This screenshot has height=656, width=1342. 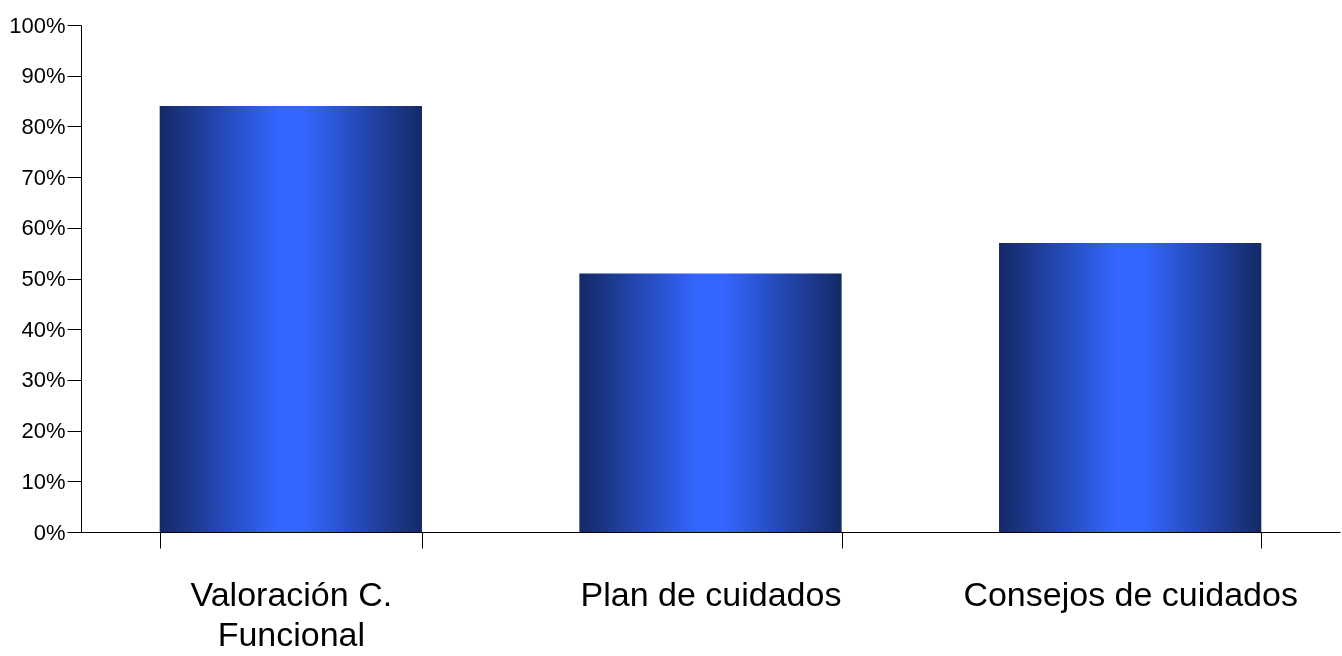 I want to click on y-tick-label: 100%, so click(x=37, y=25).